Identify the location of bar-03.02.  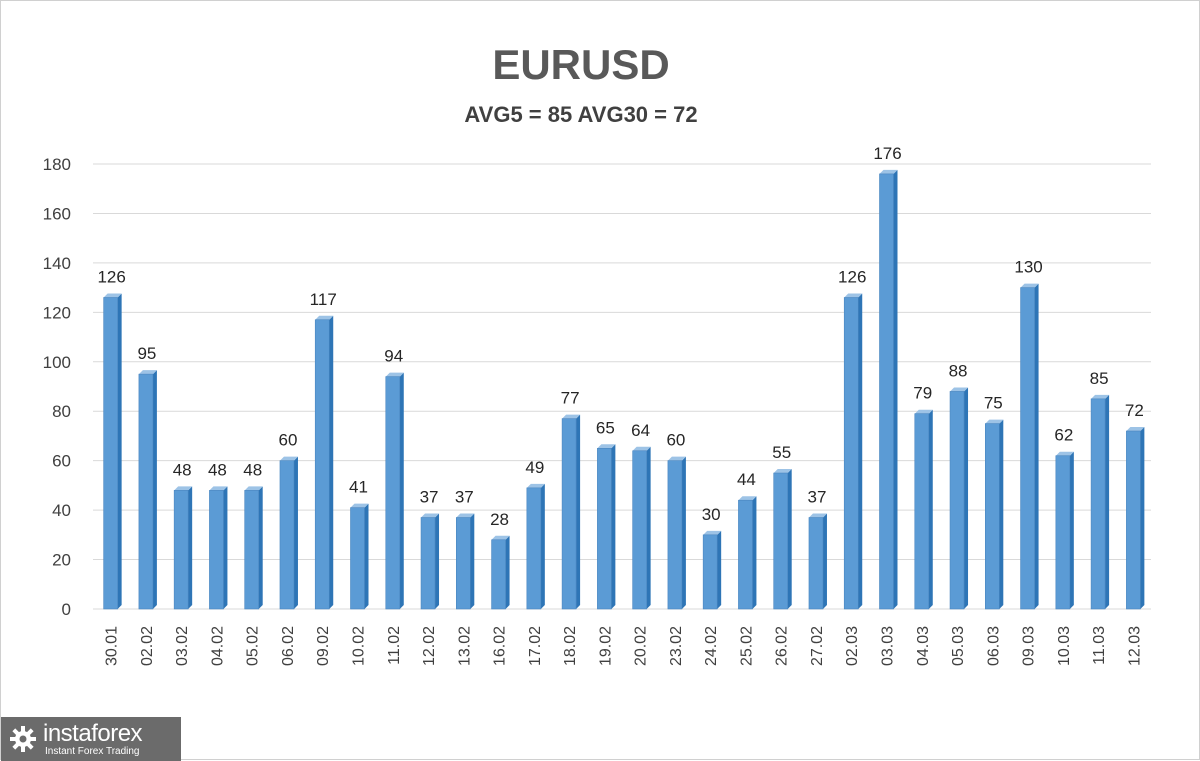
(183, 548).